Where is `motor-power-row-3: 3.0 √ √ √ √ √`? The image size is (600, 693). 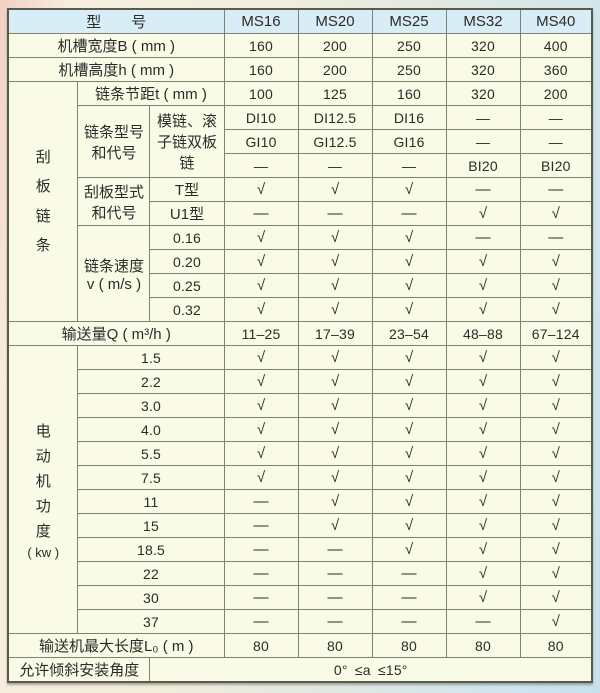
motor-power-row-3: 3.0 √ √ √ √ √ is located at coordinates (300, 405).